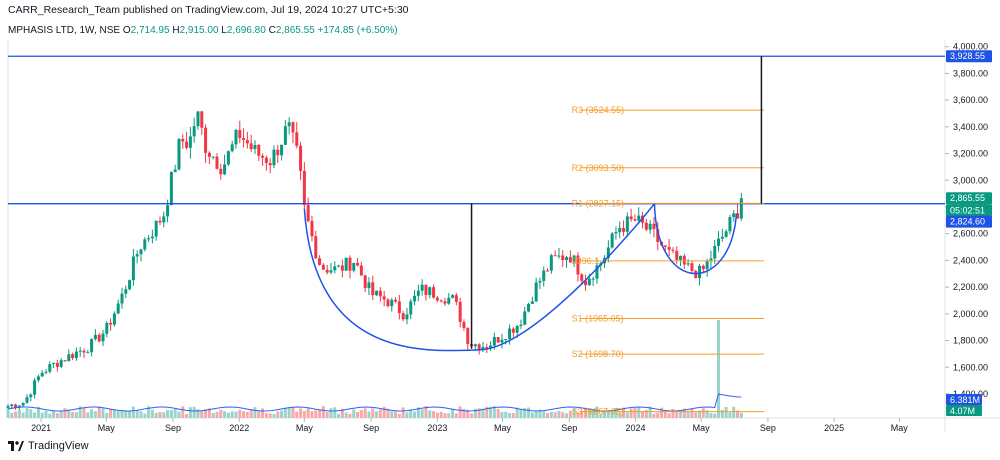 The image size is (1000, 460). What do you see at coordinates (479, 277) in the screenshot?
I see `cup-curve` at bounding box center [479, 277].